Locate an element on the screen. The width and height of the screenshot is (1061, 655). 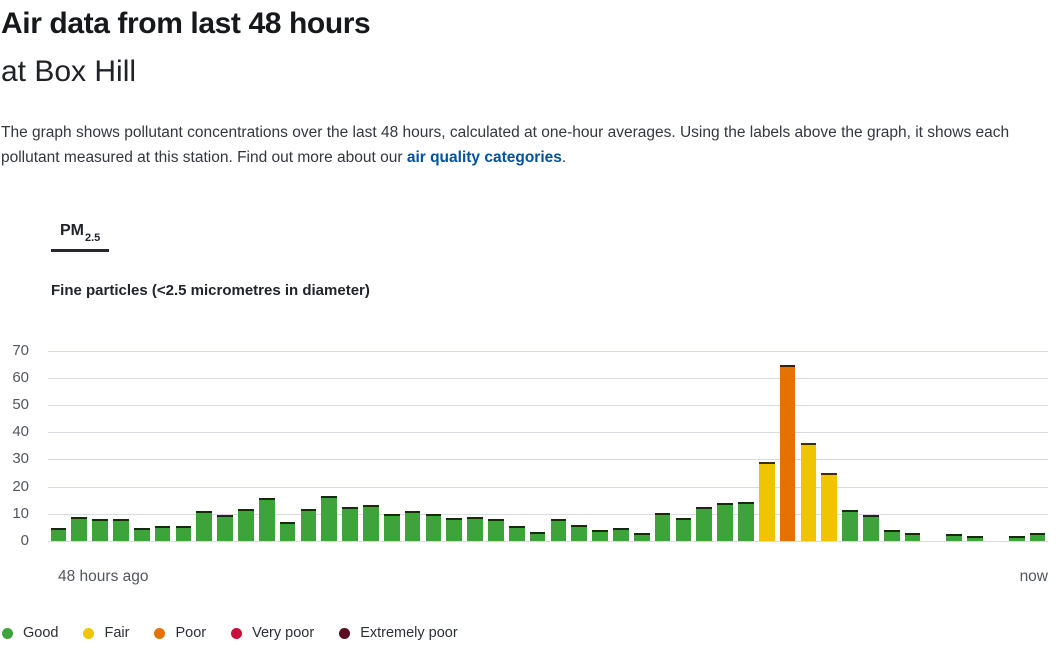
bar-hour-32-good is located at coordinates (704, 524).